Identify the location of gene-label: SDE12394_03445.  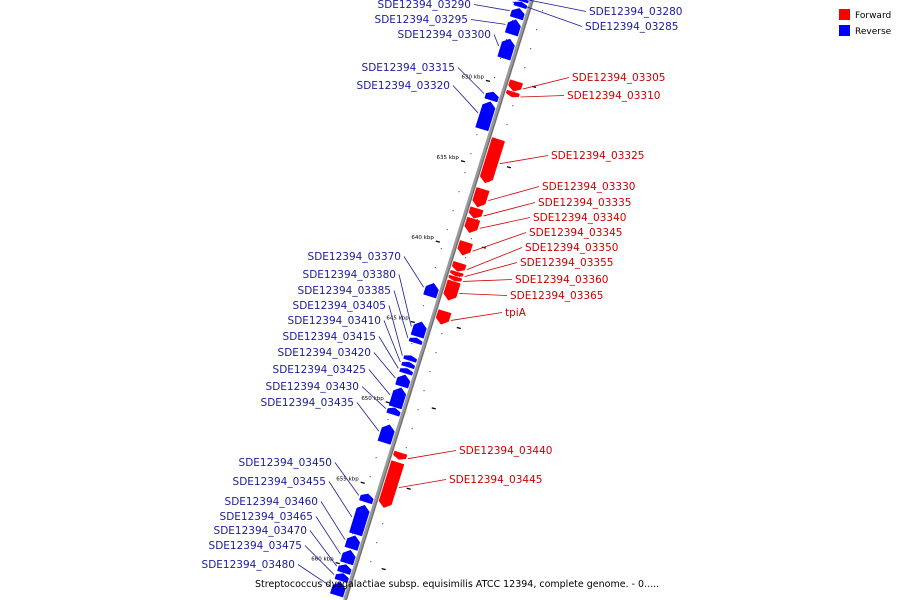
(495, 480).